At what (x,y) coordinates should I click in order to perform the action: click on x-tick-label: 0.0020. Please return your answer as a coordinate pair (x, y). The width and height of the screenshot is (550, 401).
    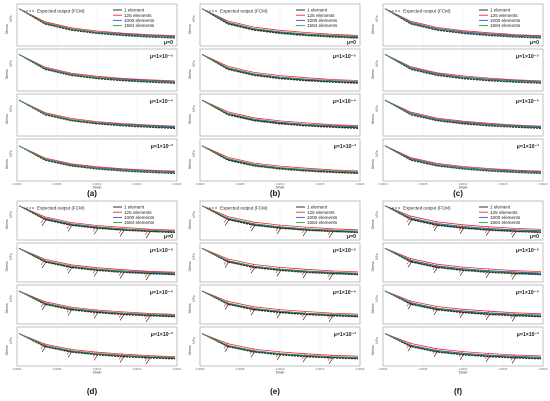
    Looking at the image, I should click on (177, 369).